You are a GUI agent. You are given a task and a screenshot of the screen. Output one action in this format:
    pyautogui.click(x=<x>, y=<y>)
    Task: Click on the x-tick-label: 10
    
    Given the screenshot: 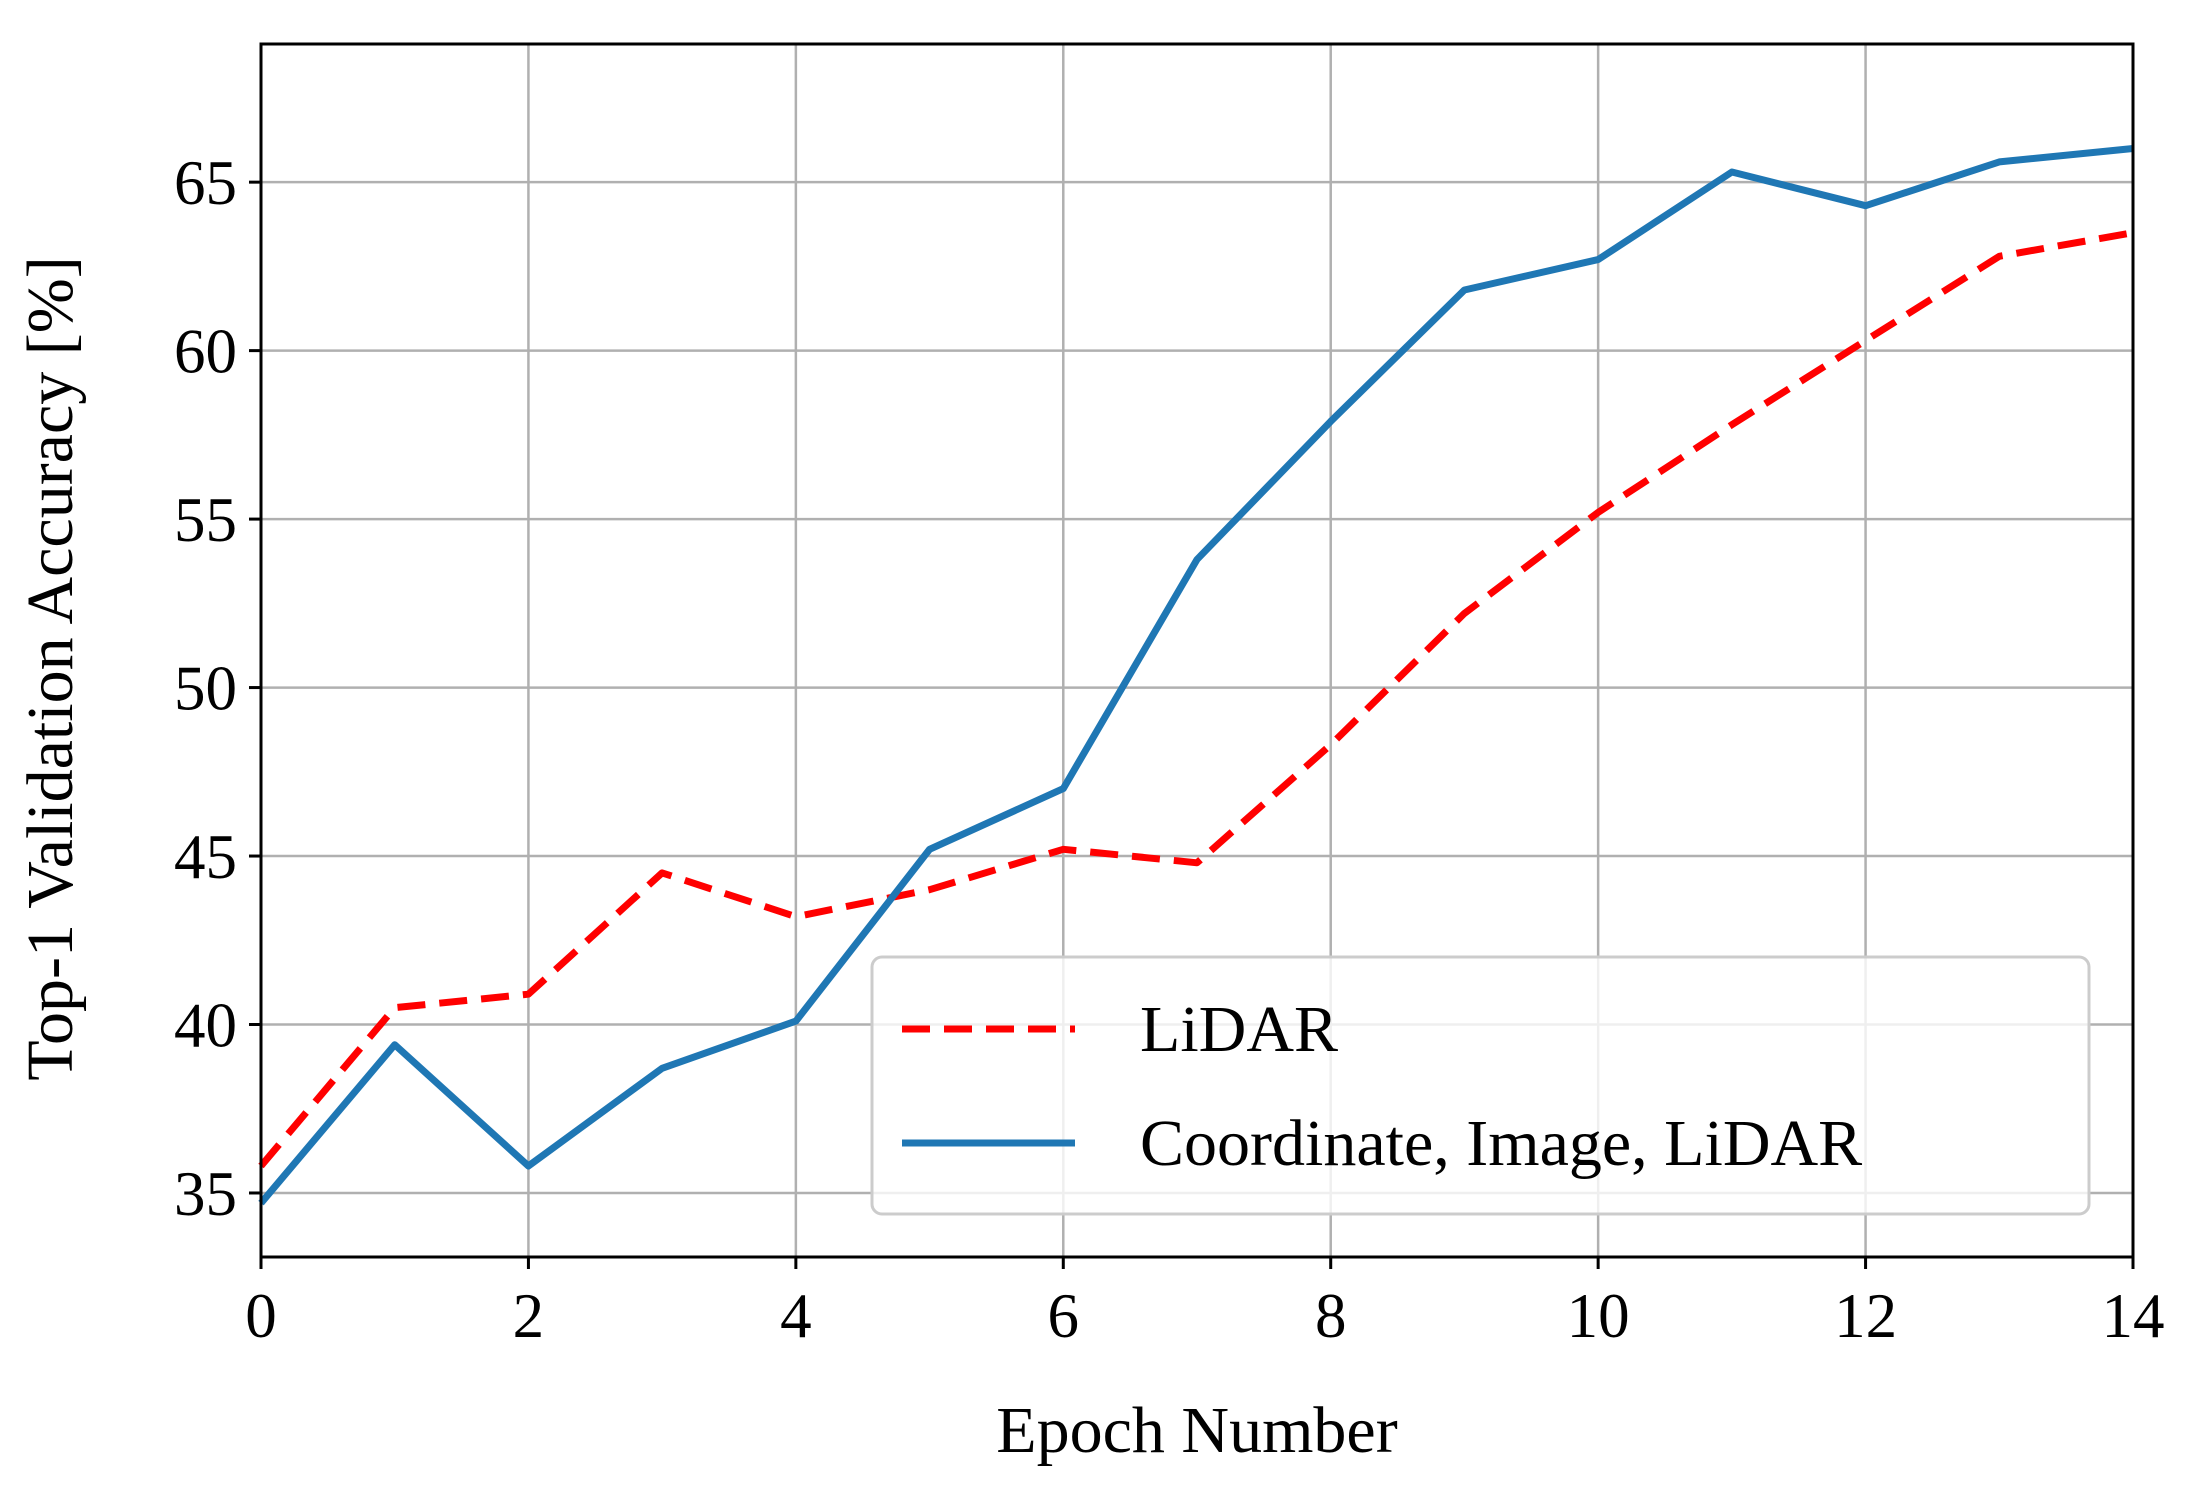 What is the action you would take?
    pyautogui.click(x=1598, y=1316)
    